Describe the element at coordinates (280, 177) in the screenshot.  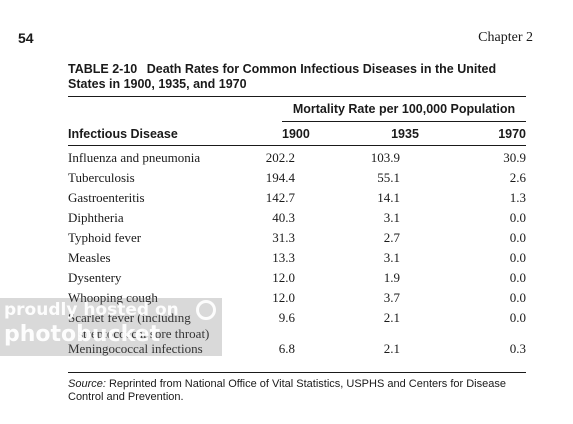
I see `value-1900: 194.4` at that location.